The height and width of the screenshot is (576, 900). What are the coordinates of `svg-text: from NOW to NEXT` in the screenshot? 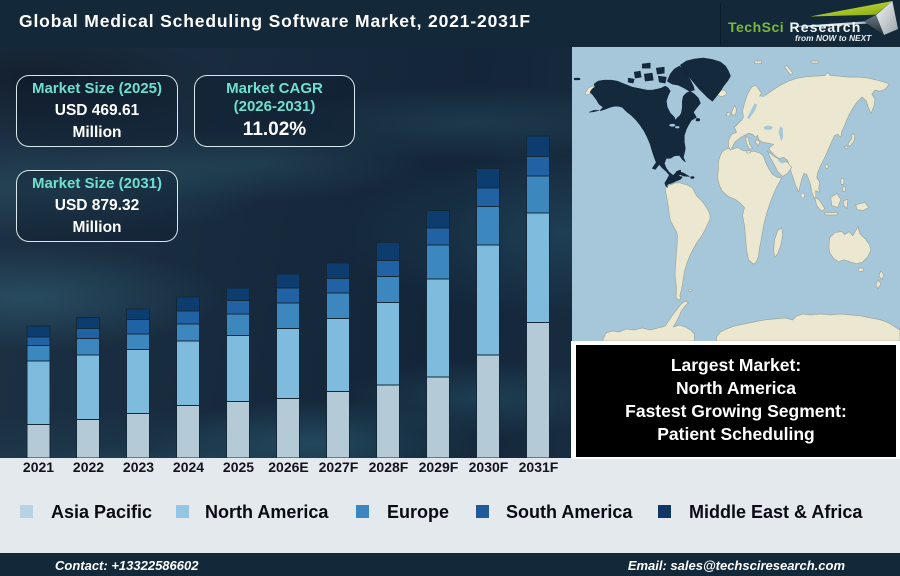 It's located at (833, 38).